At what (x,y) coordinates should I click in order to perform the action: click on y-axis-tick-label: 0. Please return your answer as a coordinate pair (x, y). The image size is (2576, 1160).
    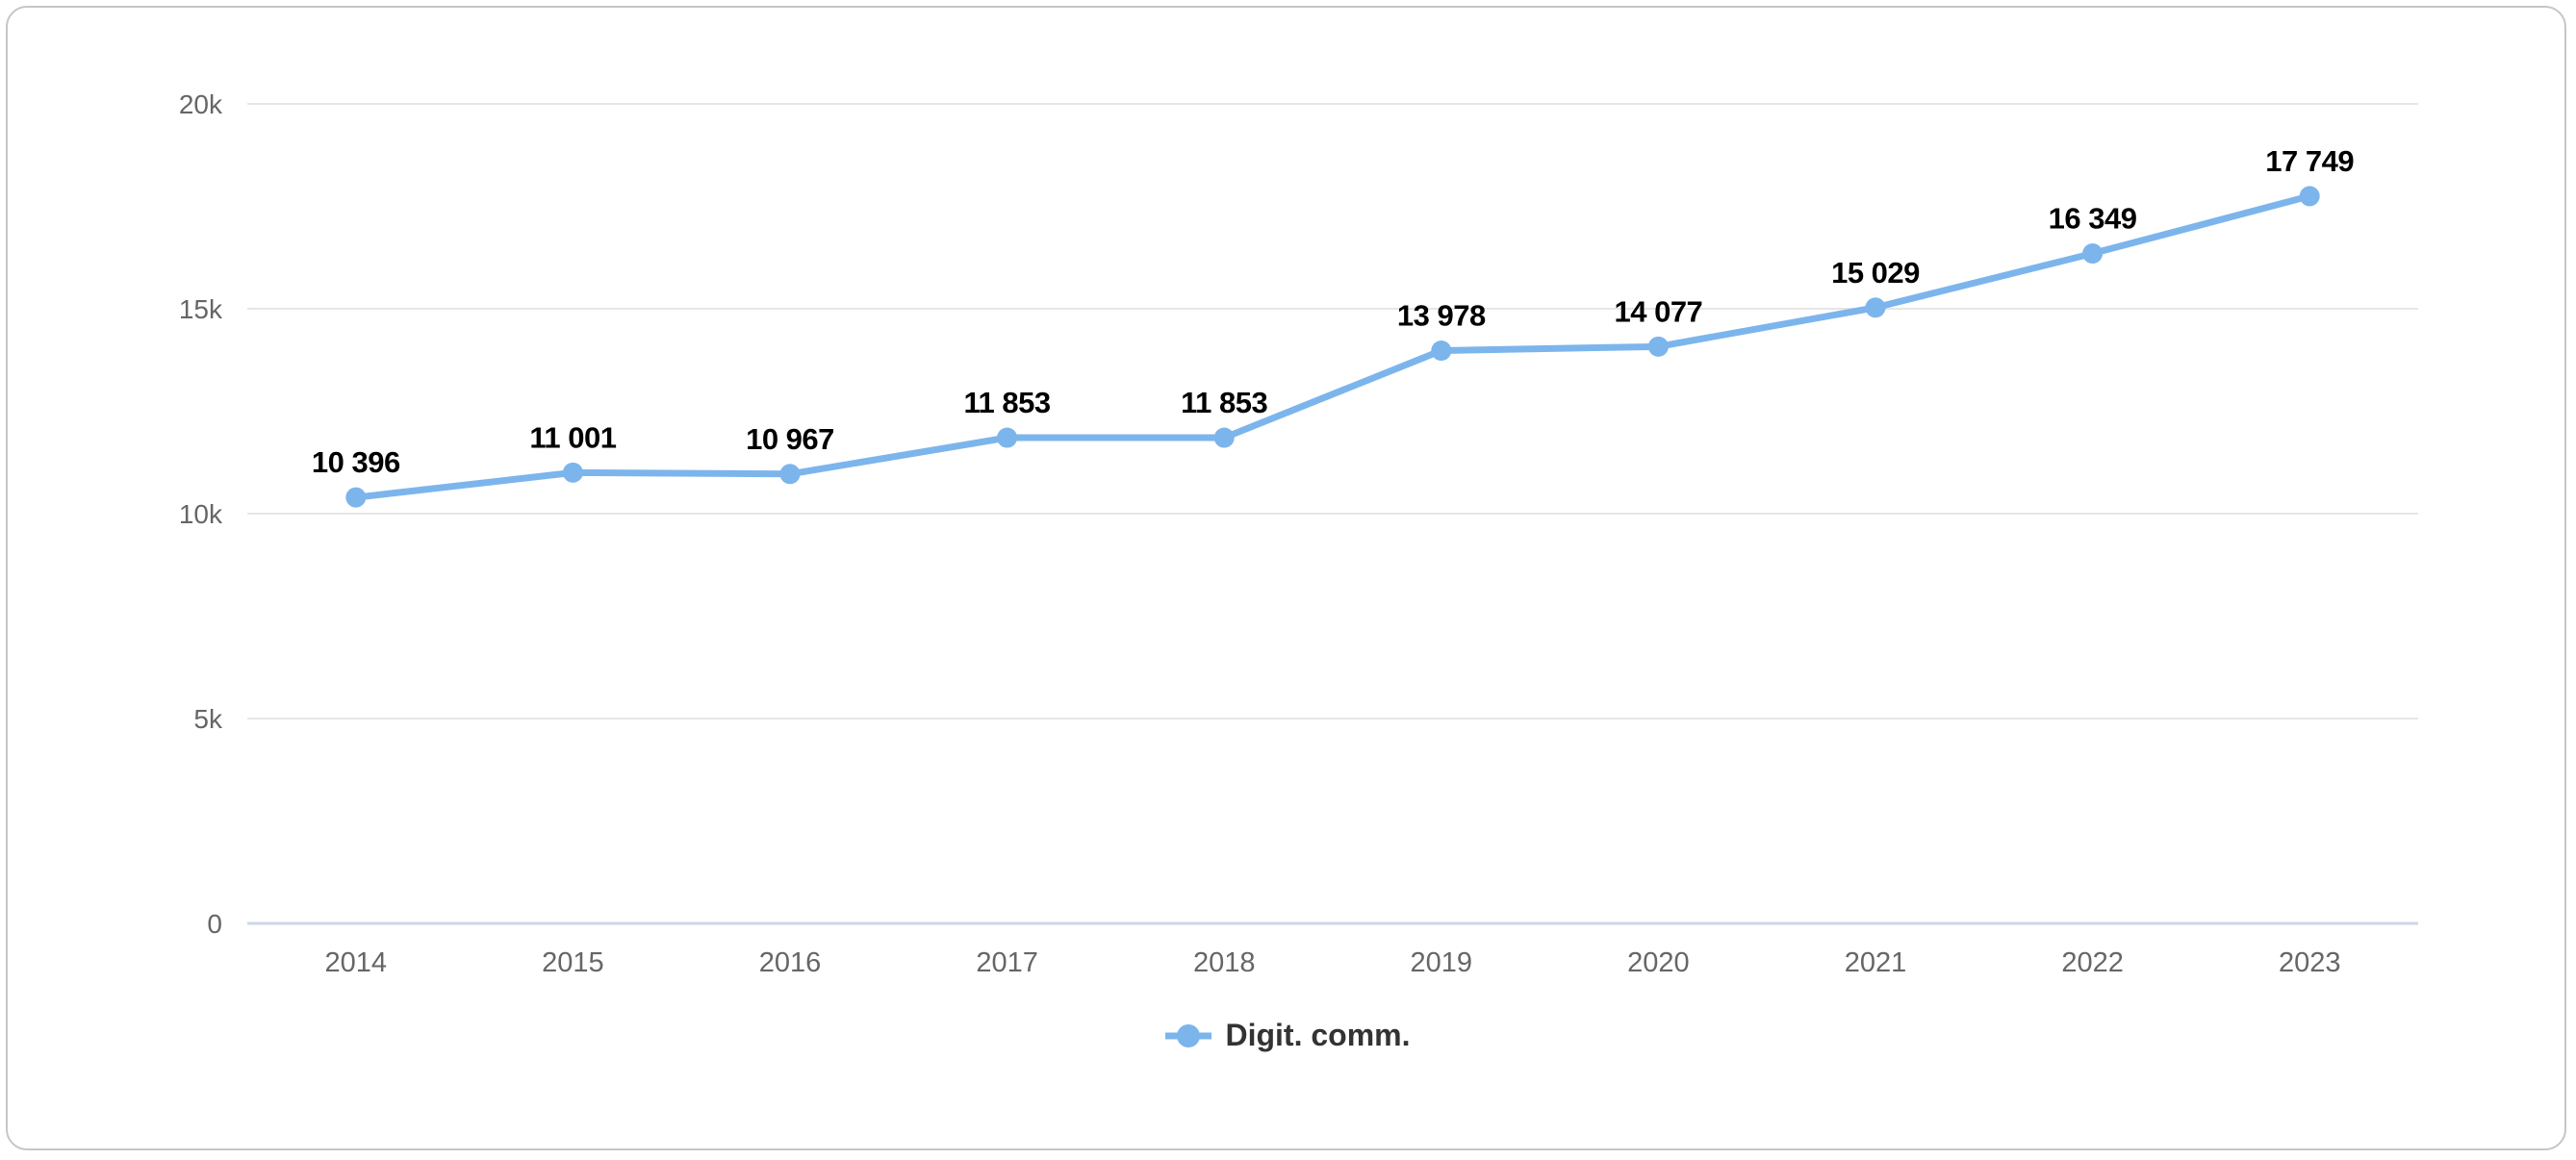
    Looking at the image, I should click on (214, 924).